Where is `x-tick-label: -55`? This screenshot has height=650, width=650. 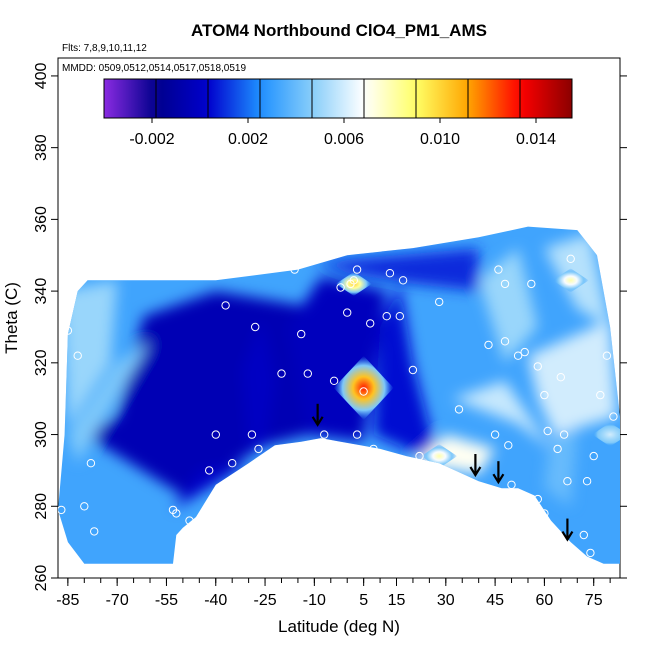
x-tick-label: -55 is located at coordinates (166, 600).